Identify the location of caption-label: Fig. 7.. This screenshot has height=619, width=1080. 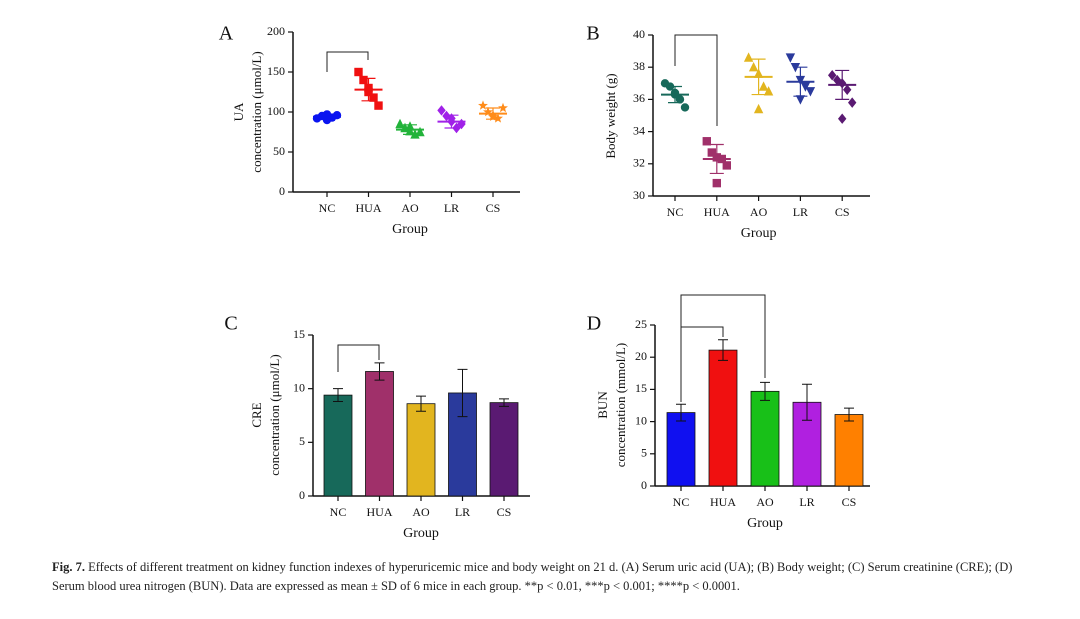
(68, 567).